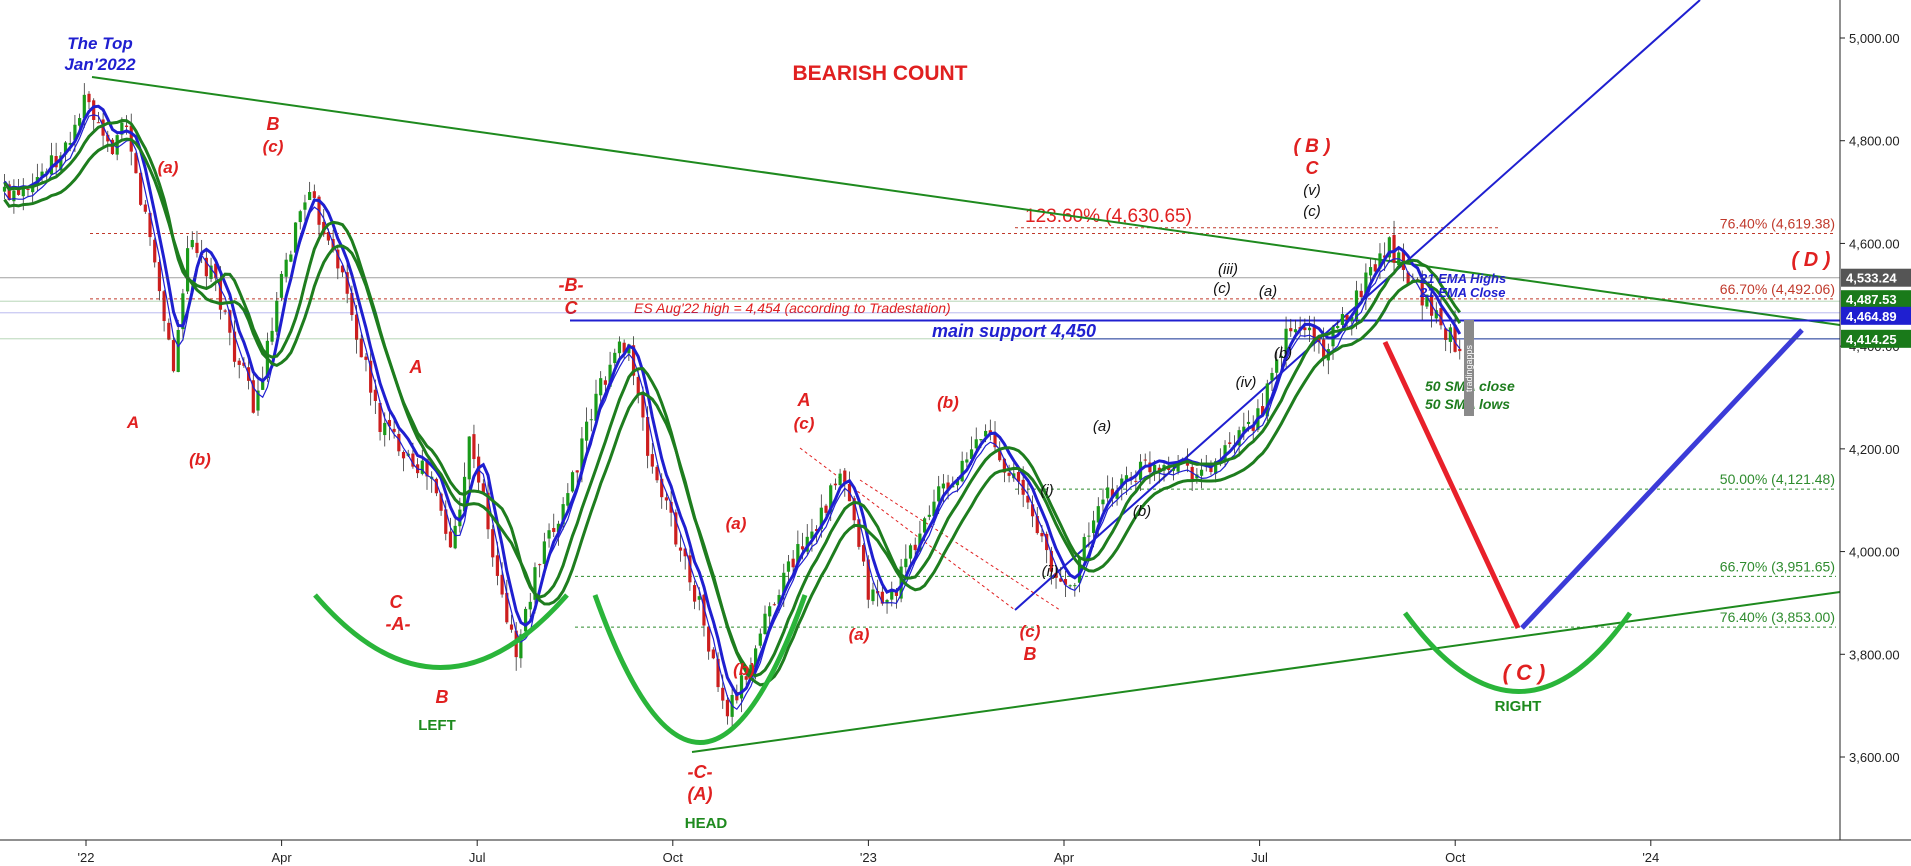  Describe the element at coordinates (441, 631) in the screenshot. I see `left-shoulder-arc` at that location.